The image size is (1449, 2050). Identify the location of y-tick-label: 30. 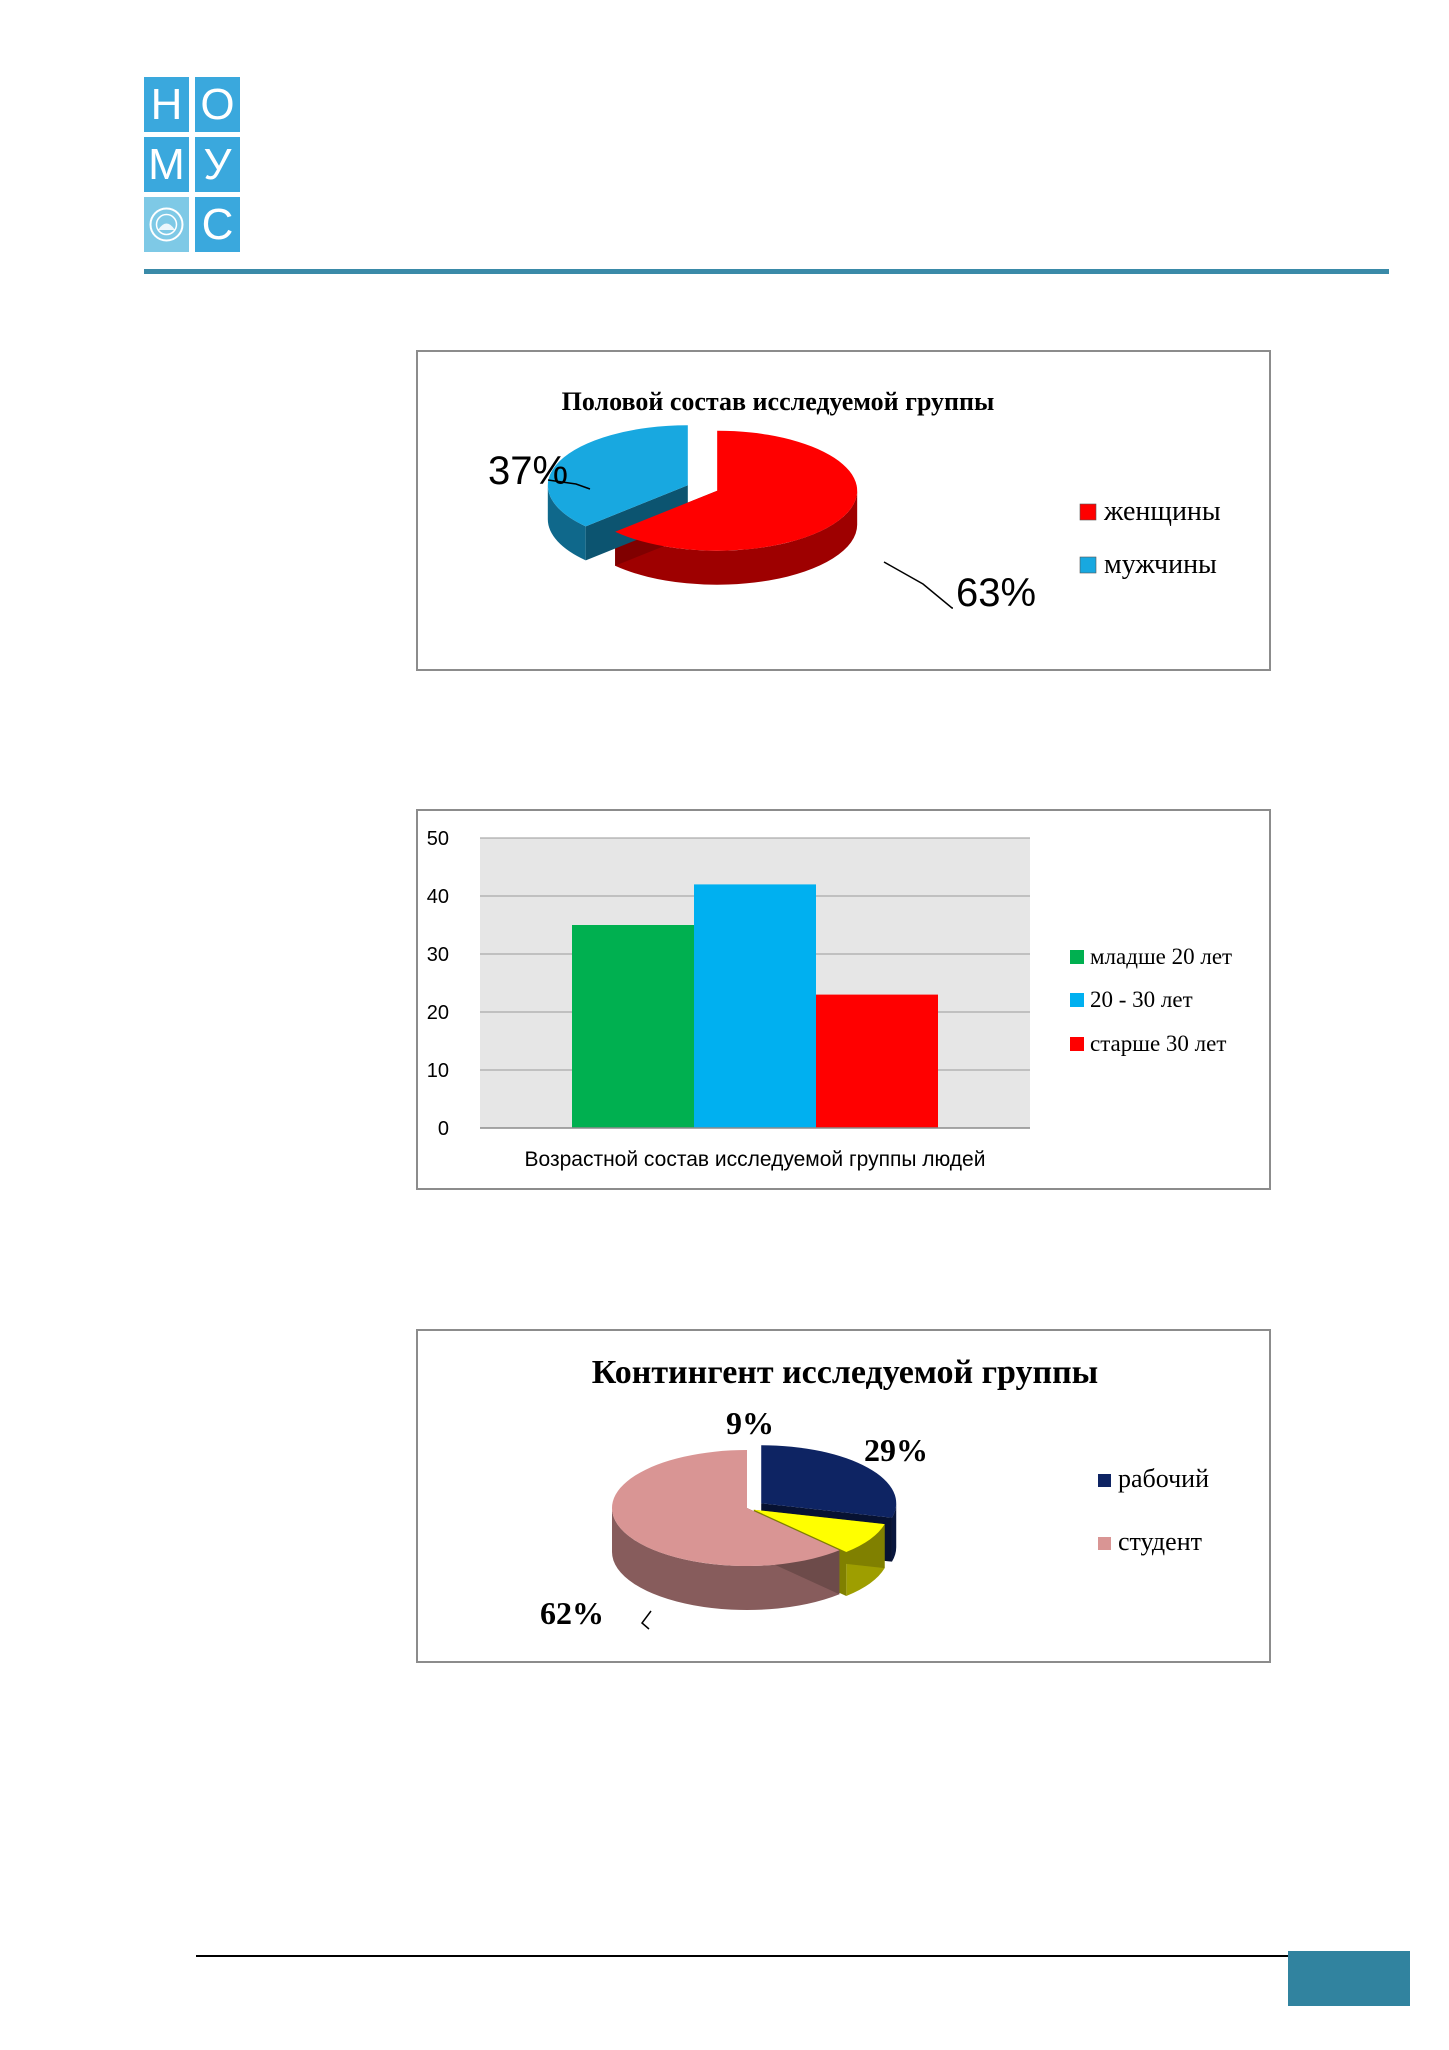
(438, 955).